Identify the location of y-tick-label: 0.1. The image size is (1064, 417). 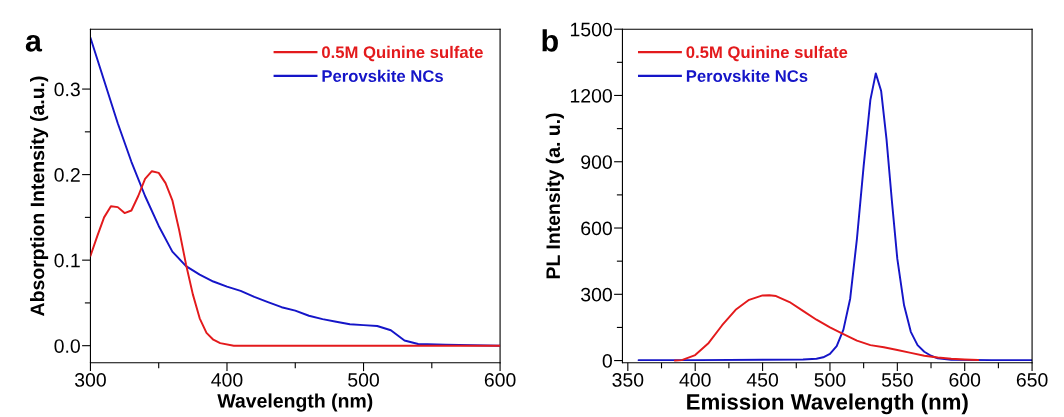
(67, 260).